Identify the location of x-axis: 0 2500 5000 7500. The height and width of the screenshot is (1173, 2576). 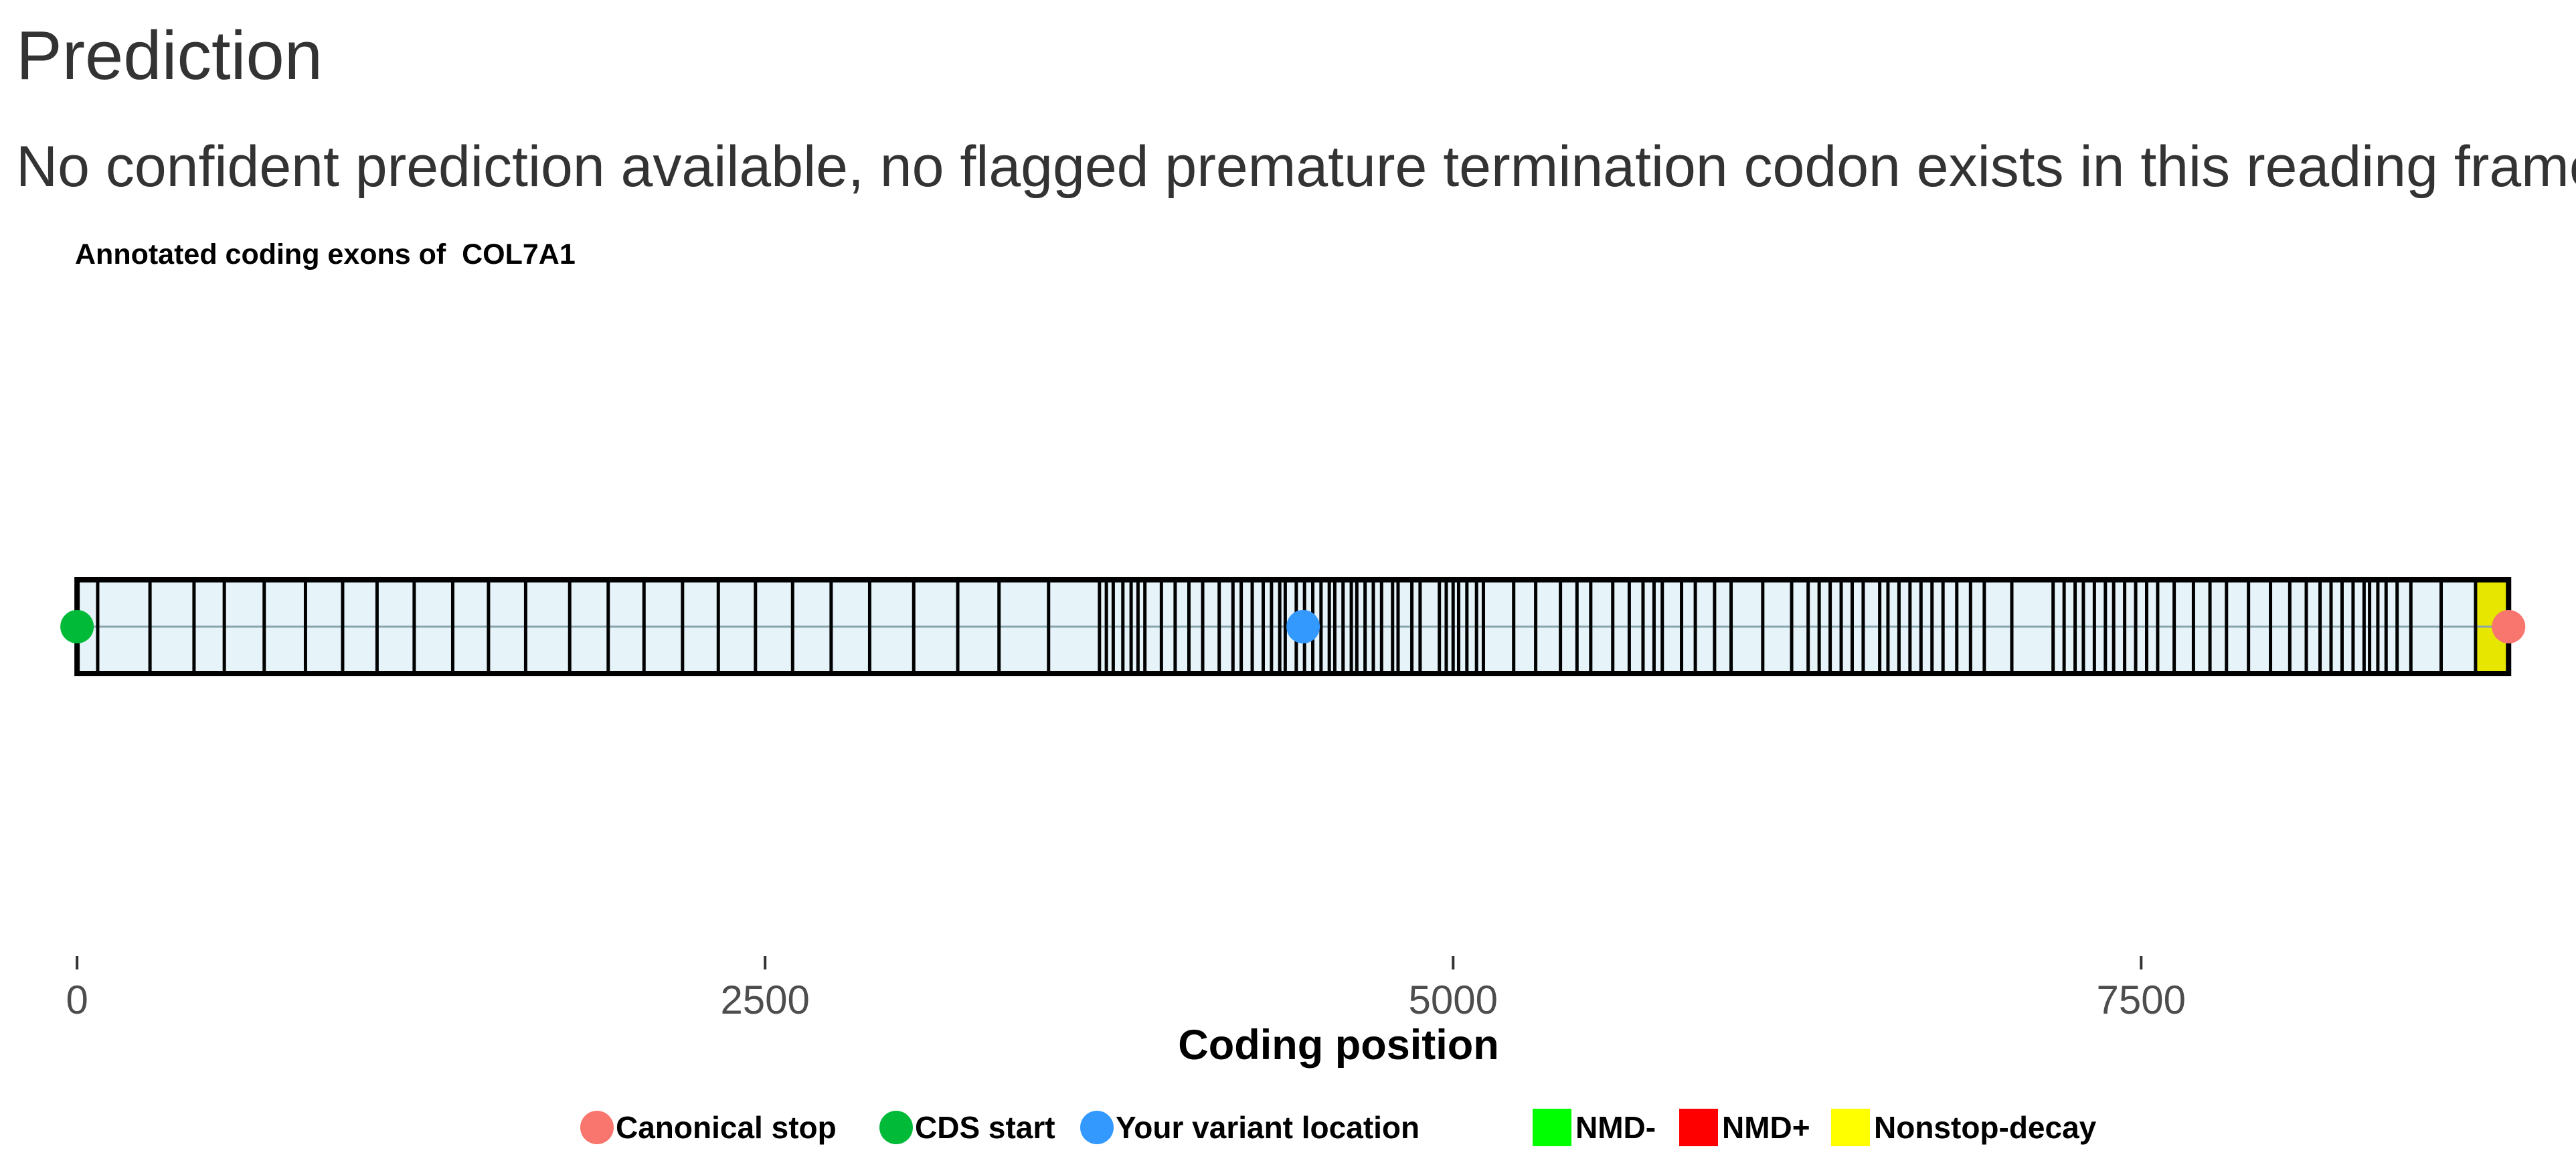
(1126, 989).